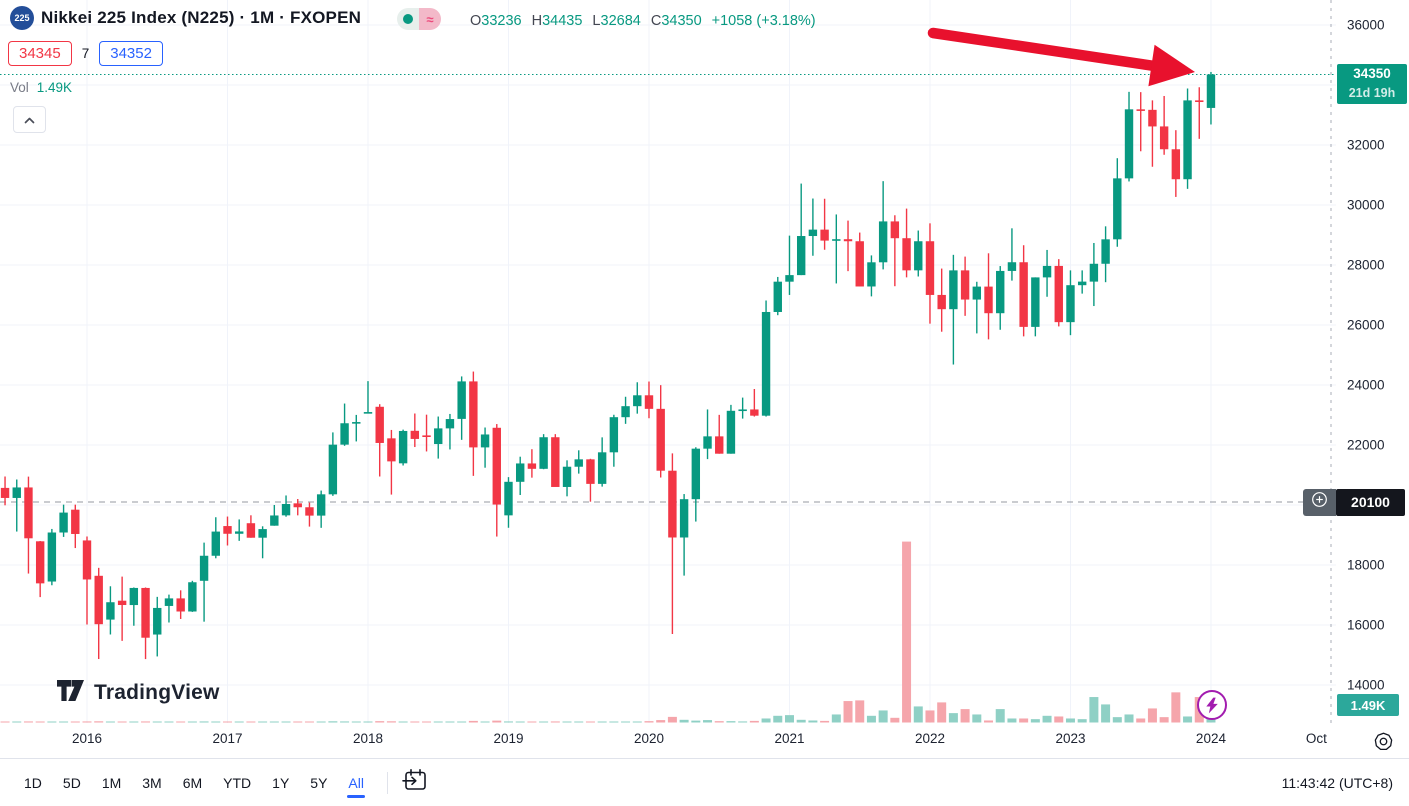 The width and height of the screenshot is (1409, 806). I want to click on price-axis-tick: 36000, so click(1366, 25).